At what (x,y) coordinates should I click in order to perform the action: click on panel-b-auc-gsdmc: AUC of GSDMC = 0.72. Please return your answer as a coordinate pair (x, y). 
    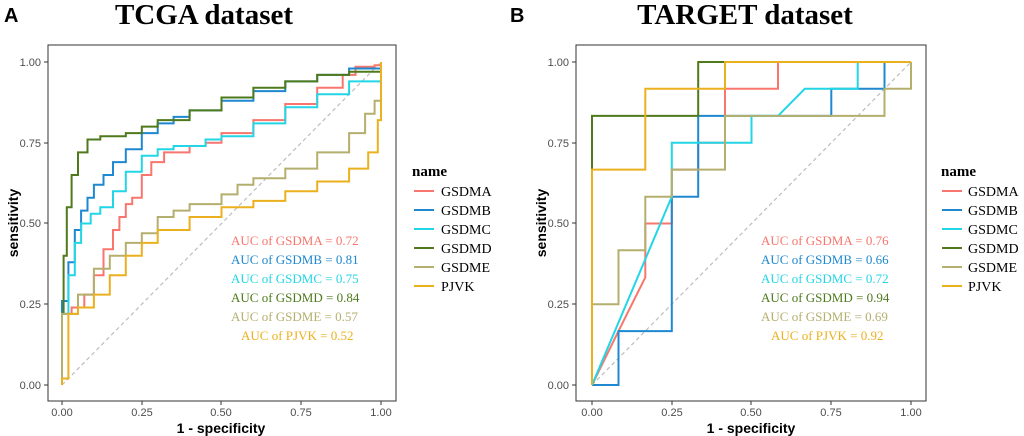
    Looking at the image, I should click on (825, 278).